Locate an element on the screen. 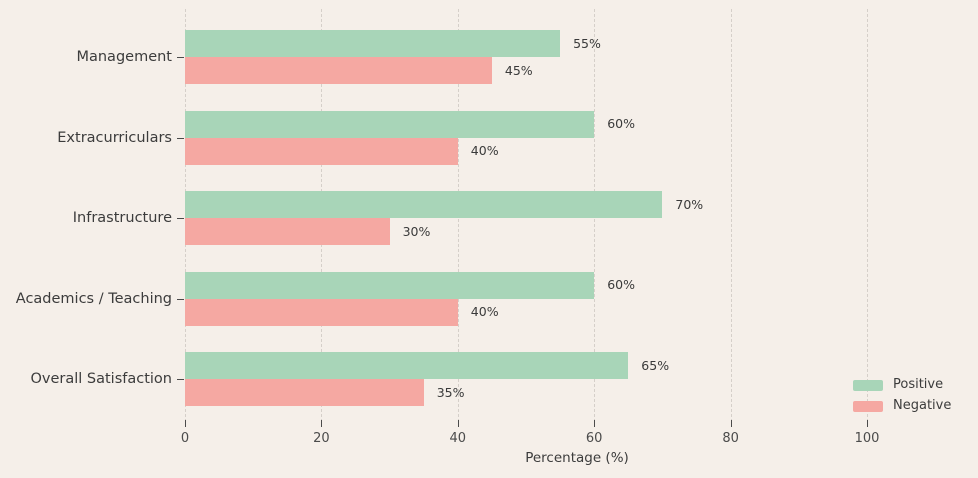  category-label: Management is located at coordinates (124, 57).